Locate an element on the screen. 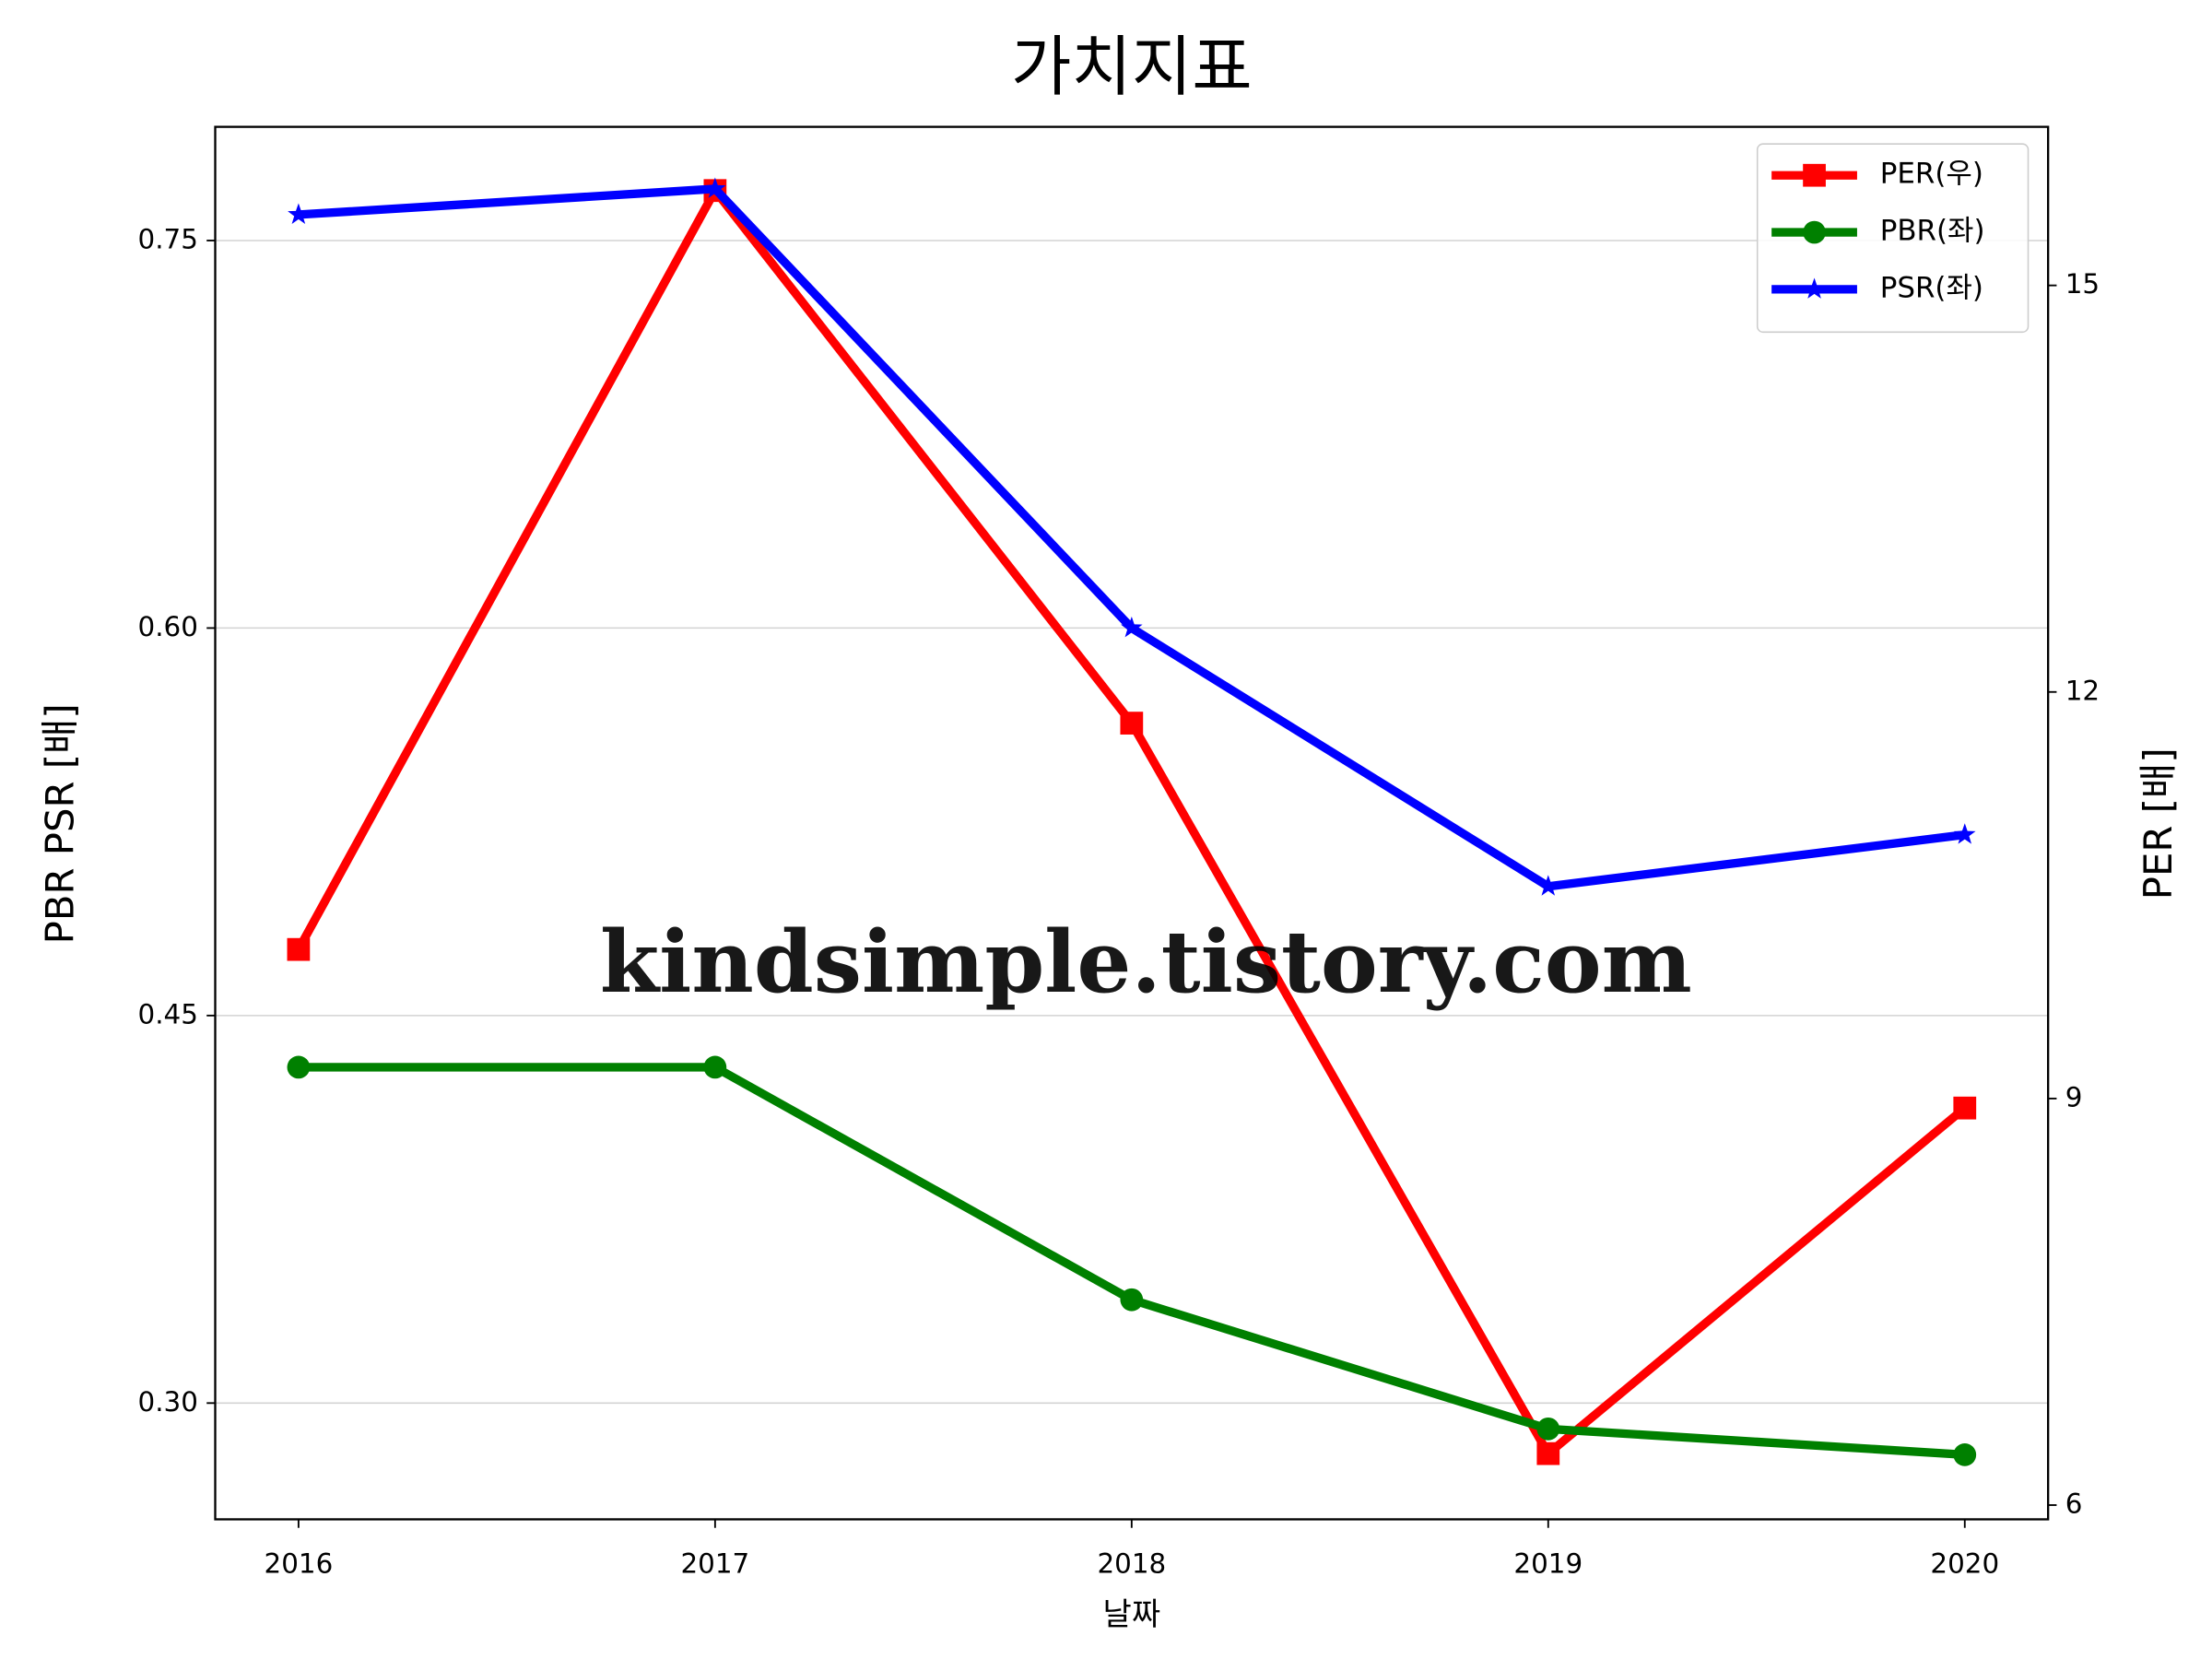  x-tick-label: 2020 is located at coordinates (1964, 1563).